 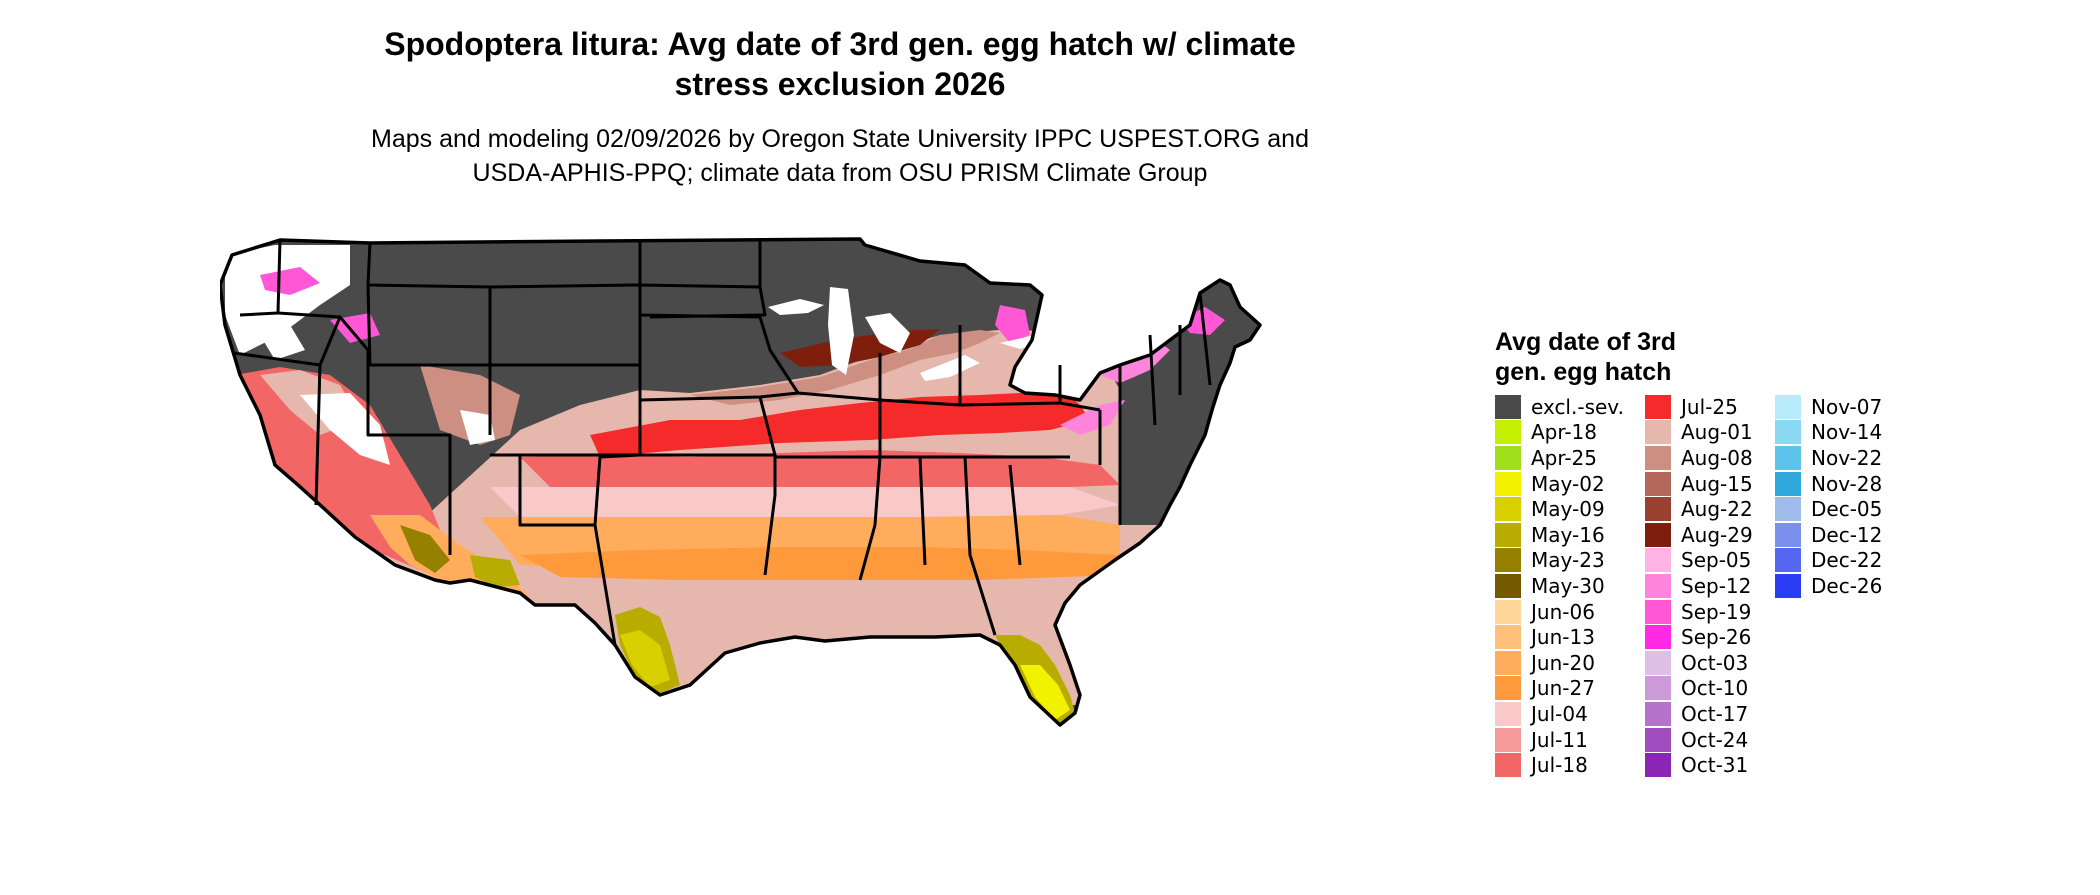 I want to click on legend-label: Nov-14, so click(x=1847, y=432).